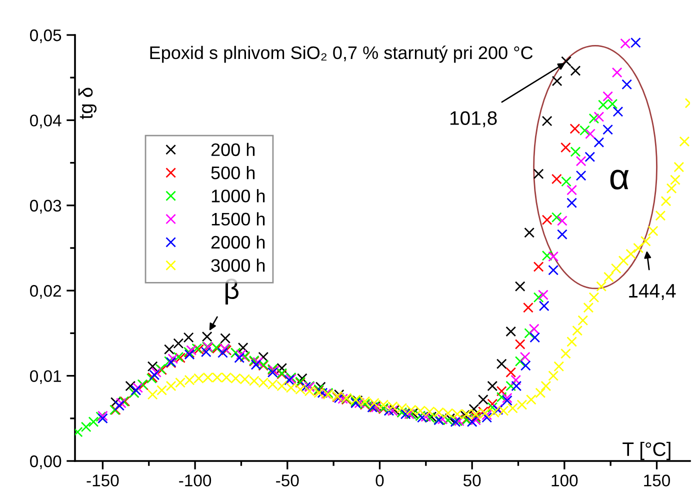  I want to click on y-tick-label: 0,03, so click(46, 207).